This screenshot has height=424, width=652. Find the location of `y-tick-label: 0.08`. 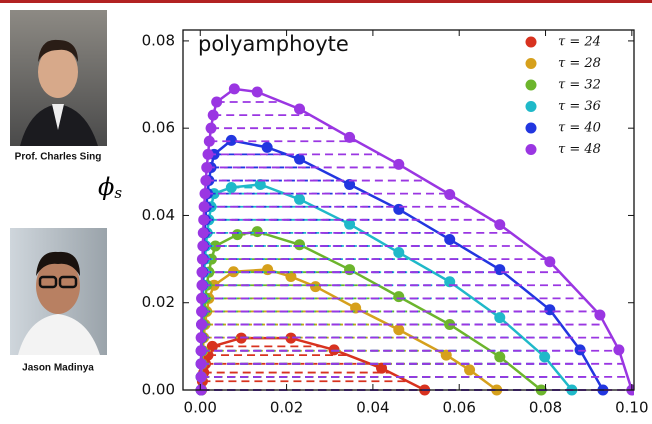

y-tick-label: 0.08 is located at coordinates (158, 40).